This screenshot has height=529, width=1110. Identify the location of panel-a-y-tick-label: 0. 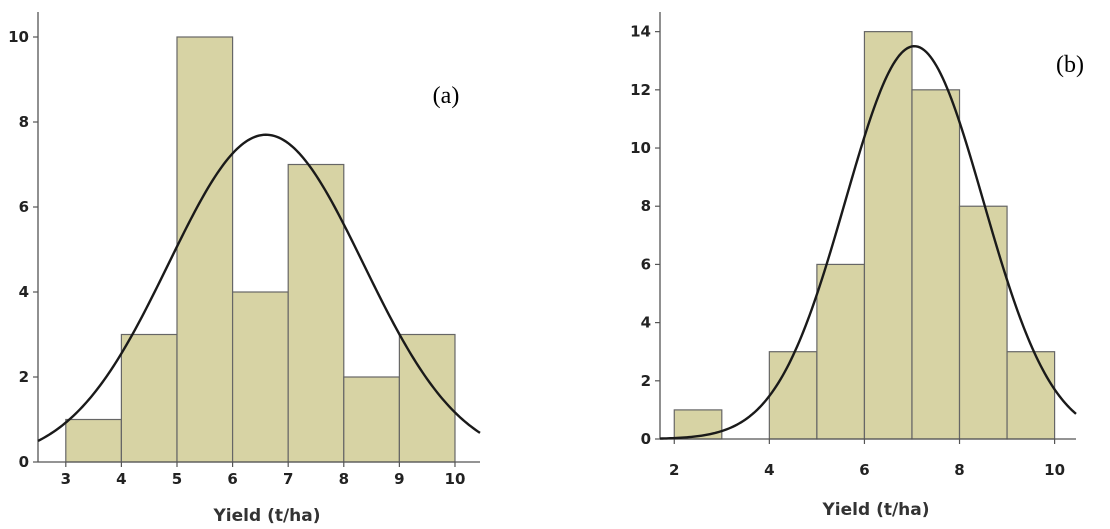
(24, 462).